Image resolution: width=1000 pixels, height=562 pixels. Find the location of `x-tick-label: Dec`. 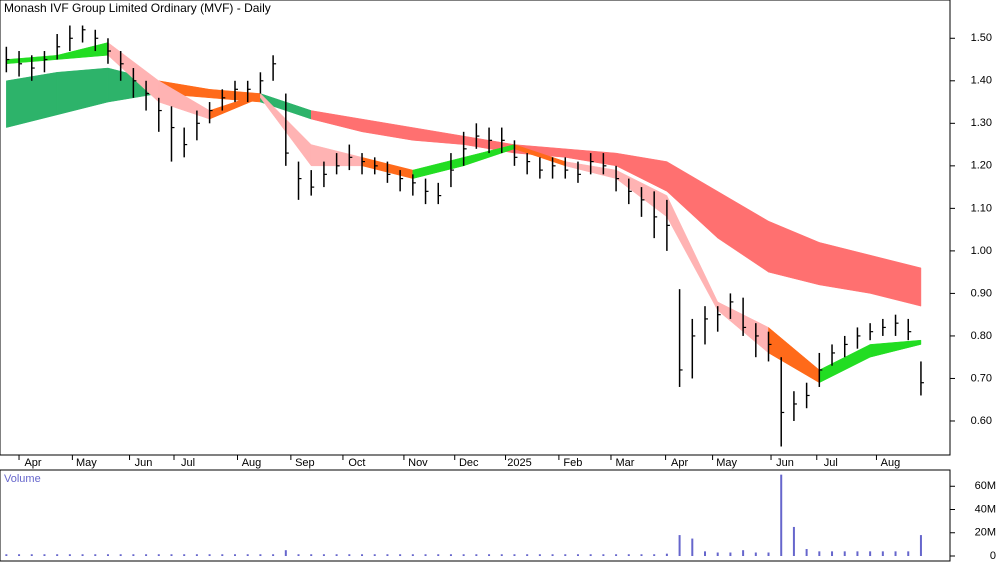

x-tick-label: Dec is located at coordinates (469, 463).